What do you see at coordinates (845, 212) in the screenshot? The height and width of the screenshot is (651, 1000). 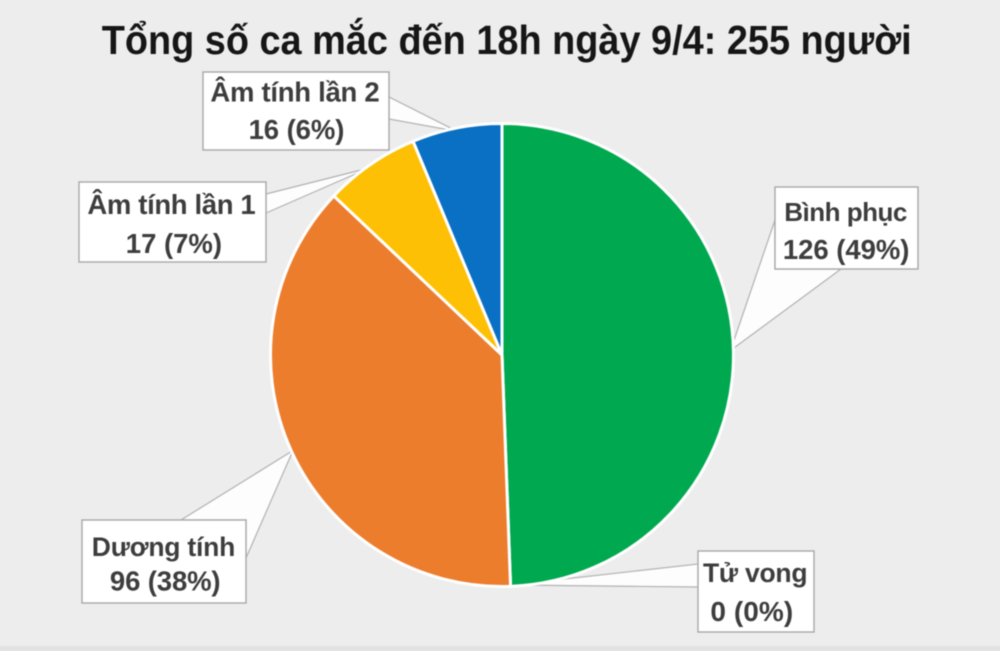 I see `svg-text: Bình phục` at bounding box center [845, 212].